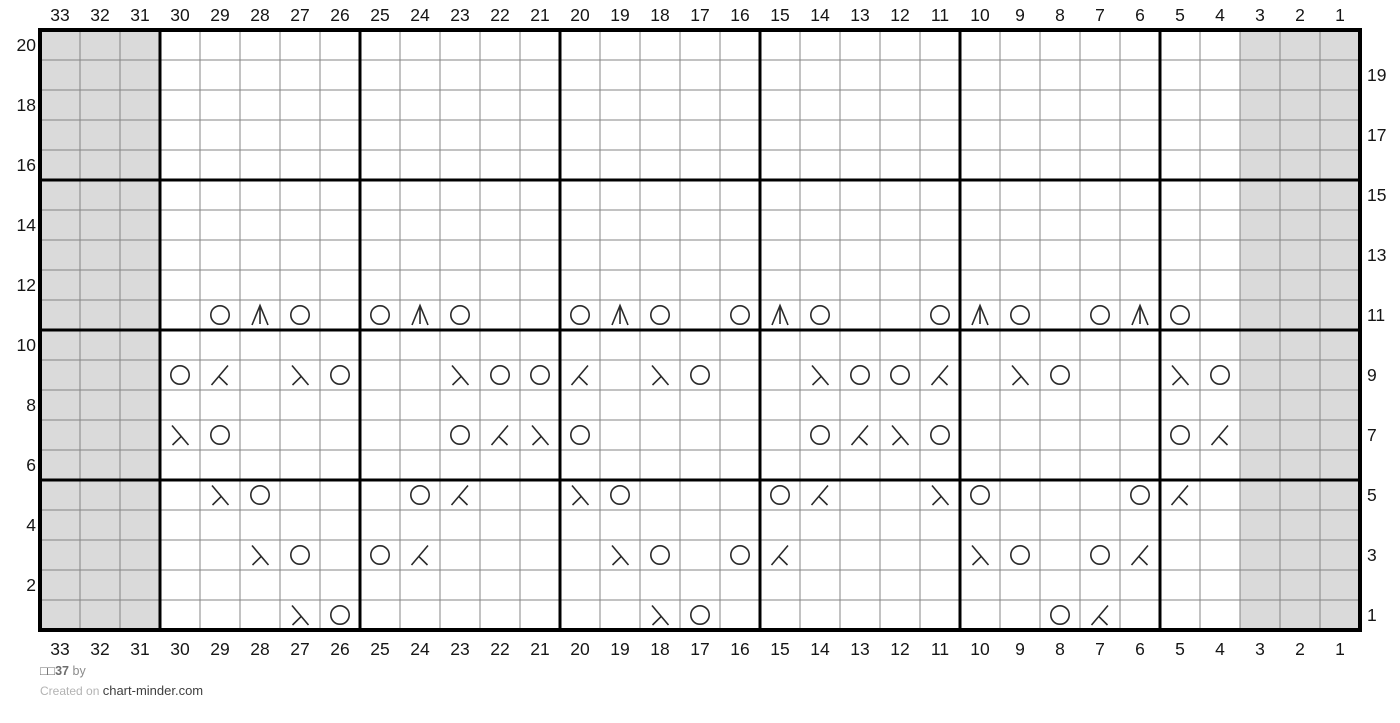  What do you see at coordinates (980, 649) in the screenshot?
I see `col-label-bottom: 10` at bounding box center [980, 649].